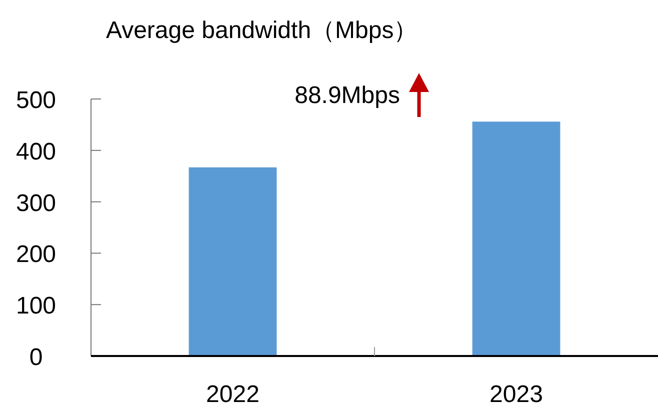 This screenshot has width=658, height=410. I want to click on x-tick-label: 2023, so click(516, 394).